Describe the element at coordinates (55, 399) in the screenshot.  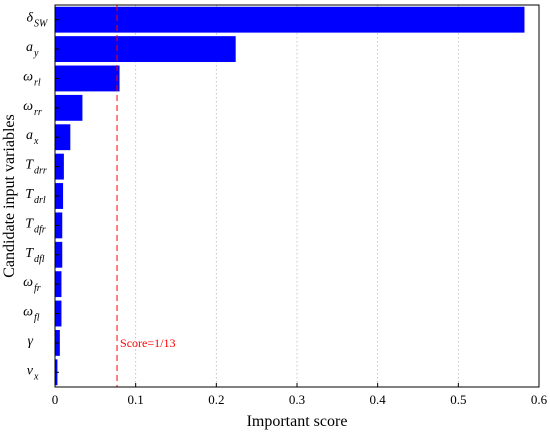
I see `x-tick-label: 0` at that location.